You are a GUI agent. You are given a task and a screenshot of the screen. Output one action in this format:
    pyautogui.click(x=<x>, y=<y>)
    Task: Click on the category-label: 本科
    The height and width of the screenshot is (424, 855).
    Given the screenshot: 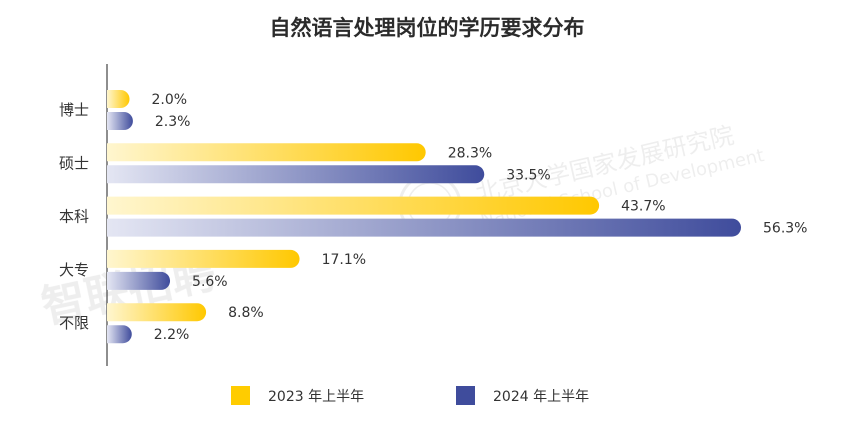 What is the action you would take?
    pyautogui.click(x=74, y=217)
    